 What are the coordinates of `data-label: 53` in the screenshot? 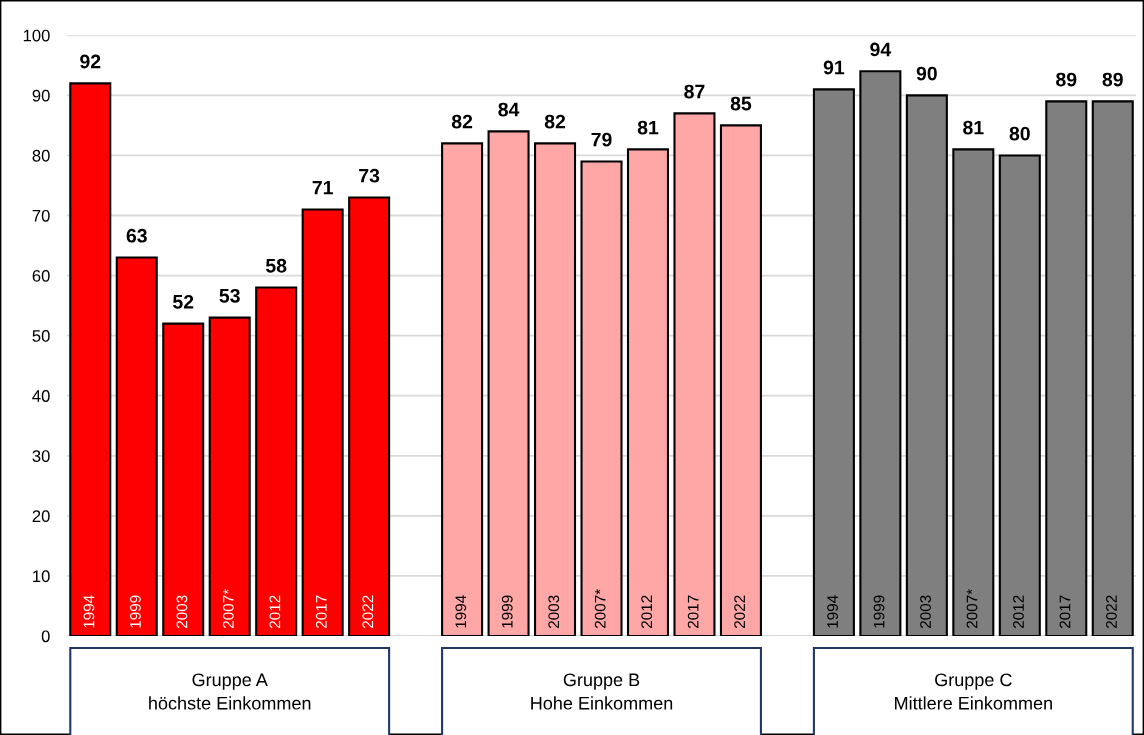 It's located at (229, 295).